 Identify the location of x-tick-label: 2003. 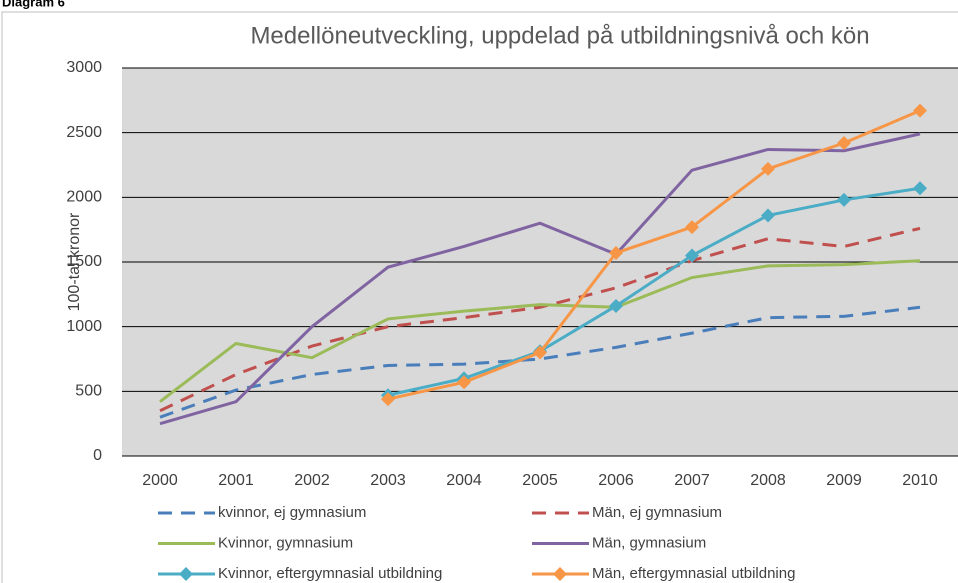
(388, 480).